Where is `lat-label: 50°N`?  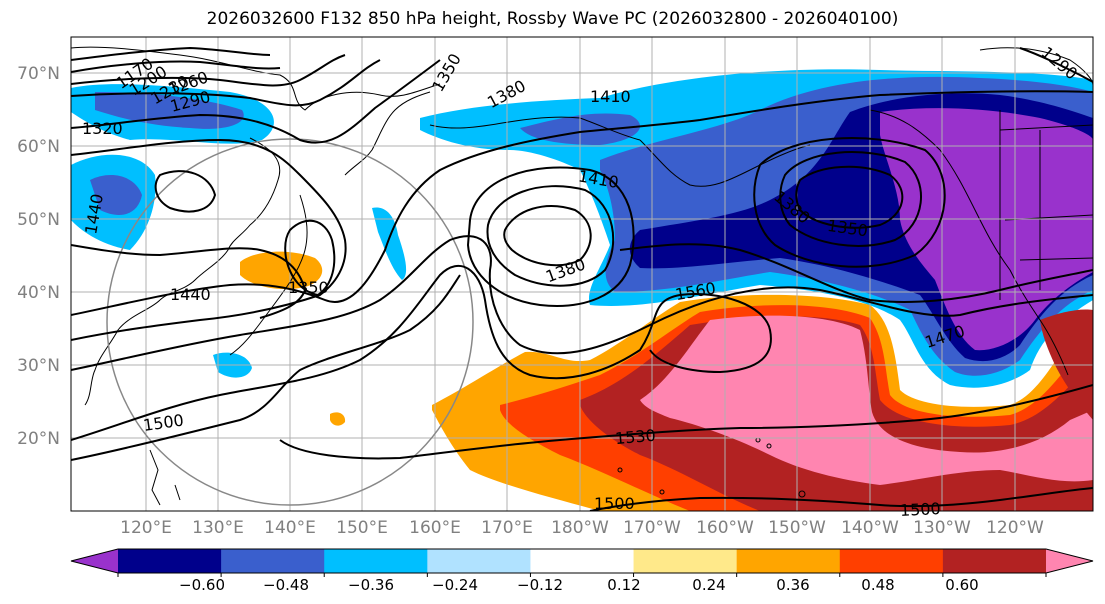 lat-label: 50°N is located at coordinates (38, 220).